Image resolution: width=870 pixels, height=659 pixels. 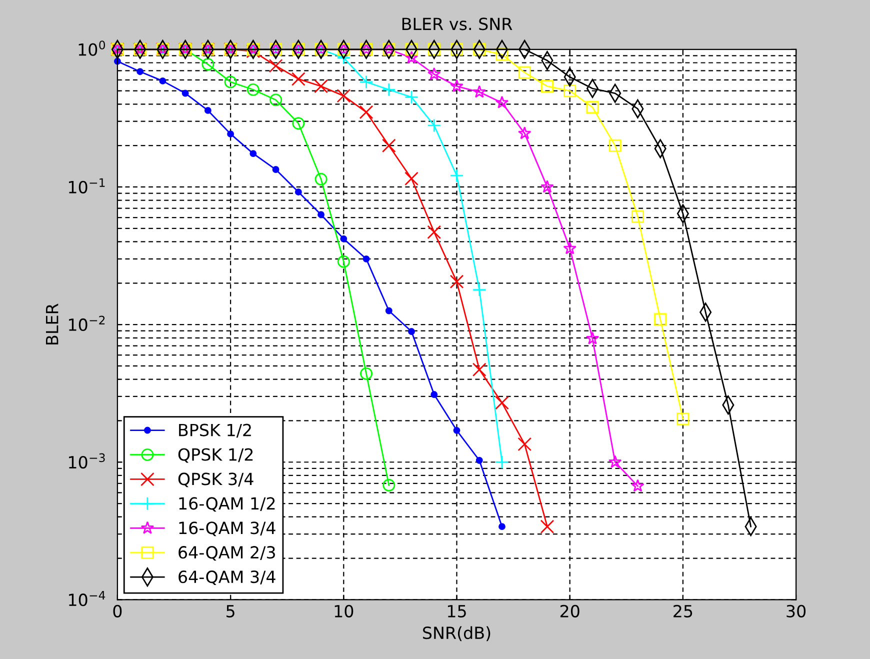 I want to click on legend-label: BPSK 1/2, so click(x=215, y=431).